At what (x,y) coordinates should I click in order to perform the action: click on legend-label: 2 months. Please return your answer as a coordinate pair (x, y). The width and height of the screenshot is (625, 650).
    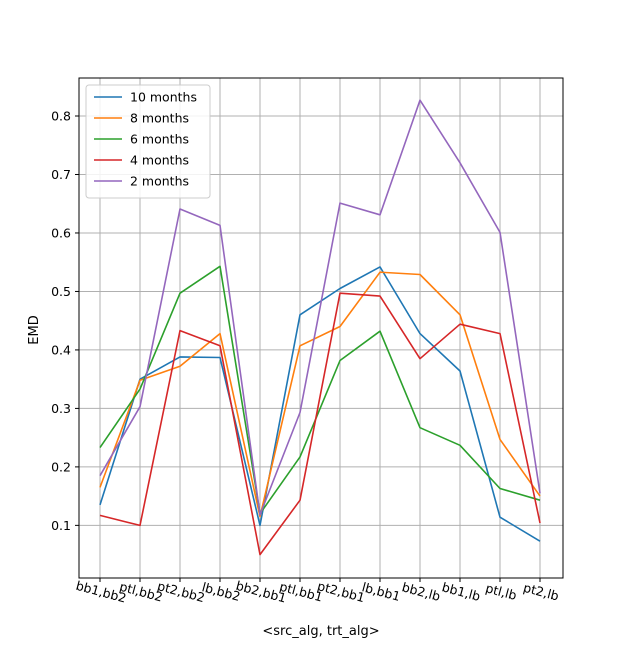
    Looking at the image, I should click on (159, 181).